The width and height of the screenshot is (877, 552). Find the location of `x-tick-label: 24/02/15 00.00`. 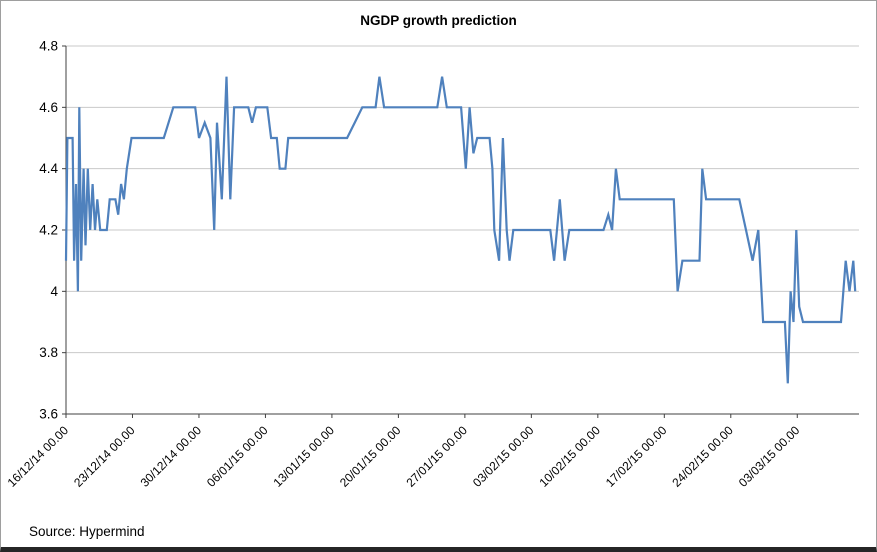

x-tick-label: 24/02/15 00.00 is located at coordinates (702, 456).